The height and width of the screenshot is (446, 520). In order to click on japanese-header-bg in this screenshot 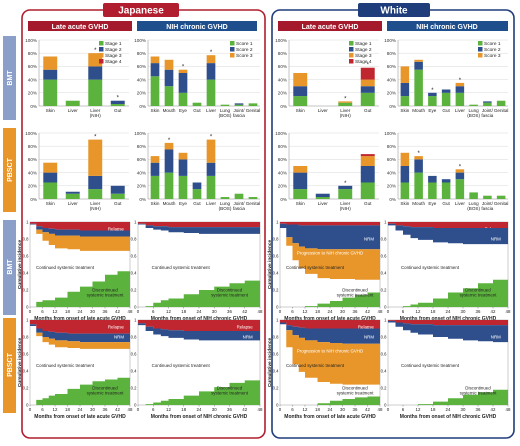, I will do `click(141, 10)`.